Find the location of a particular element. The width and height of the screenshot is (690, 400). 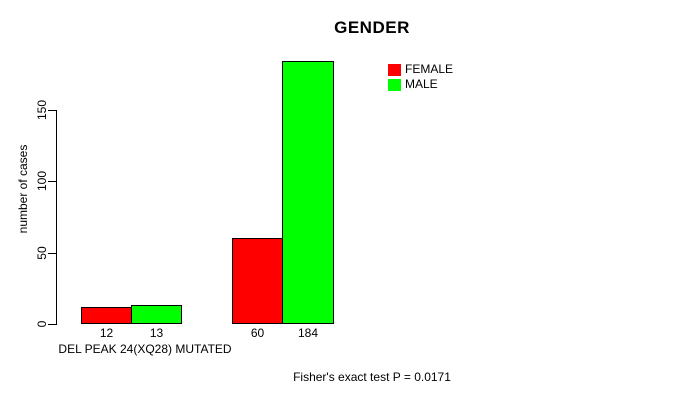

y-tick-label-100: 100 is located at coordinates (42, 181).